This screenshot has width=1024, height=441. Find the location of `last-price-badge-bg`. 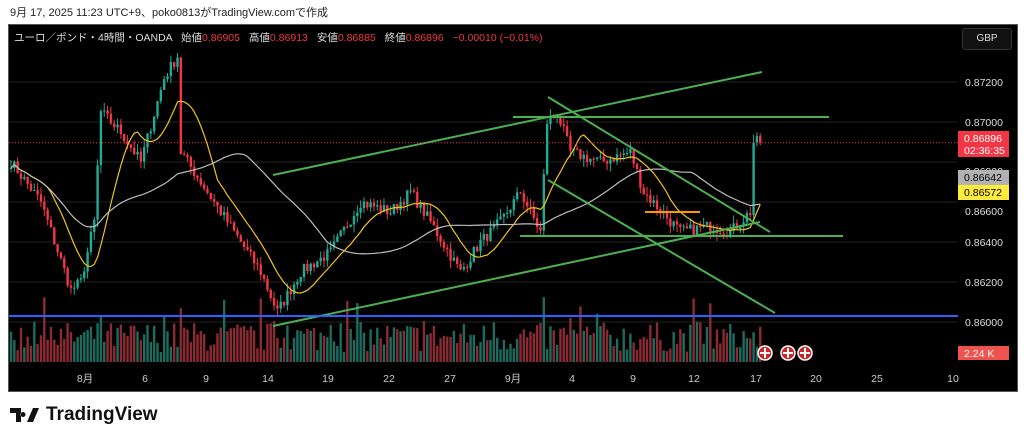

last-price-badge-bg is located at coordinates (983, 144).